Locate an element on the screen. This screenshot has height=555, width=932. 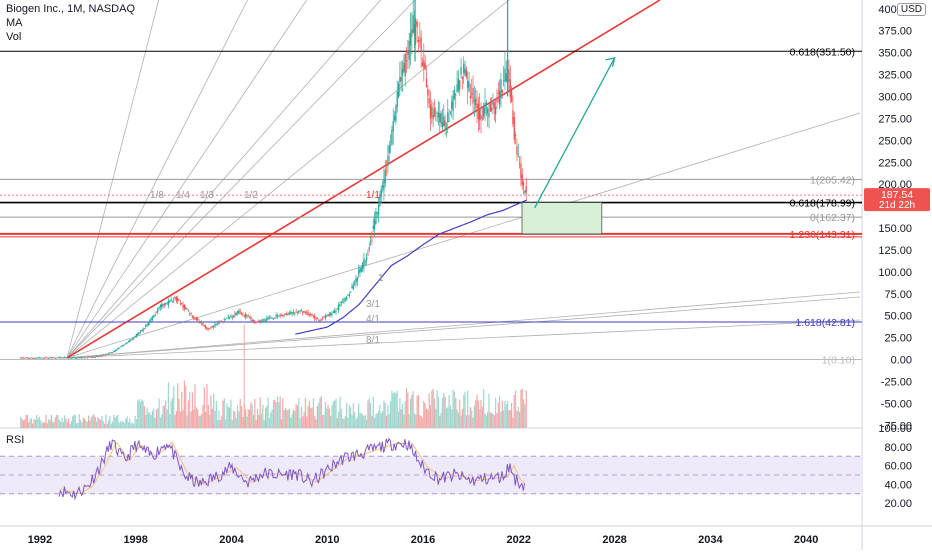
rsi-axis-tick: 80.00 is located at coordinates (898, 448).